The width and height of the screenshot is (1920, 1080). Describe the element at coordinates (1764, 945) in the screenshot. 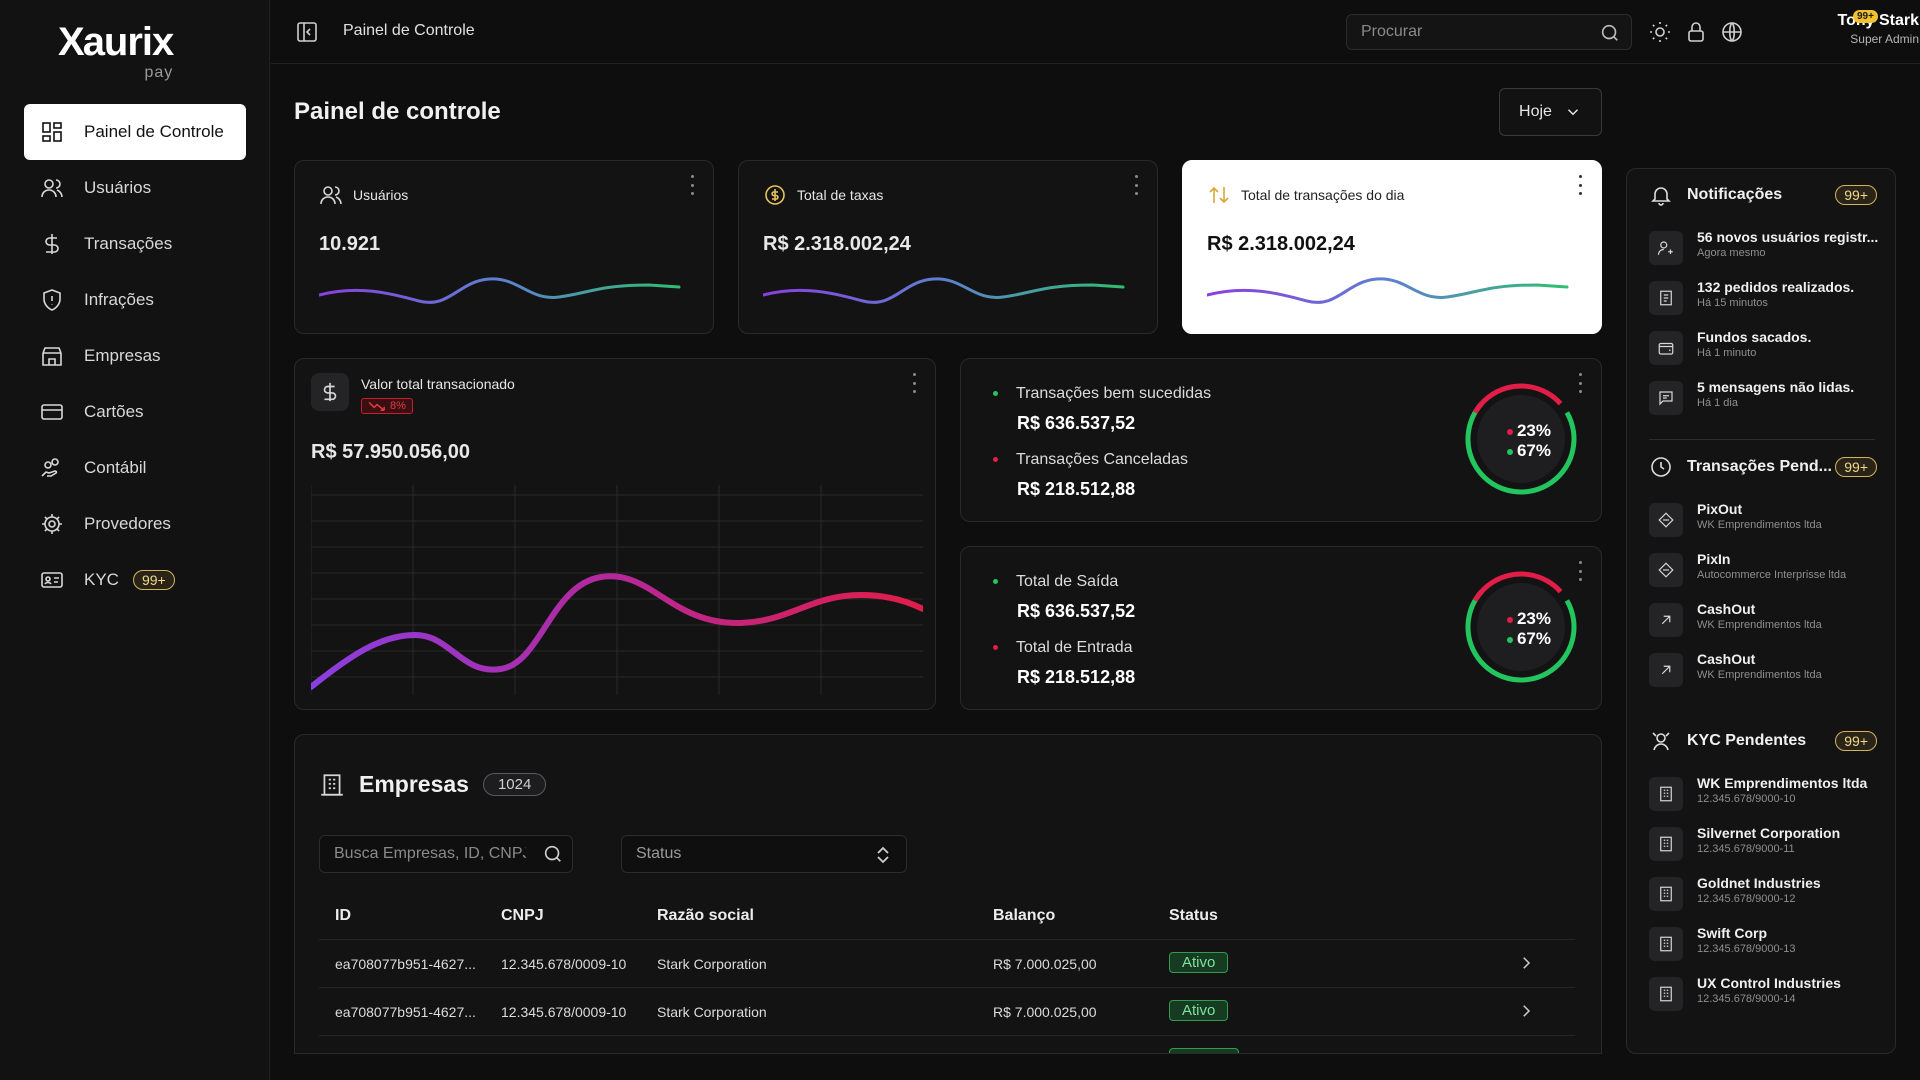

I see `kyc-item: Swift Corp 12.345.678/9000-13` at that location.